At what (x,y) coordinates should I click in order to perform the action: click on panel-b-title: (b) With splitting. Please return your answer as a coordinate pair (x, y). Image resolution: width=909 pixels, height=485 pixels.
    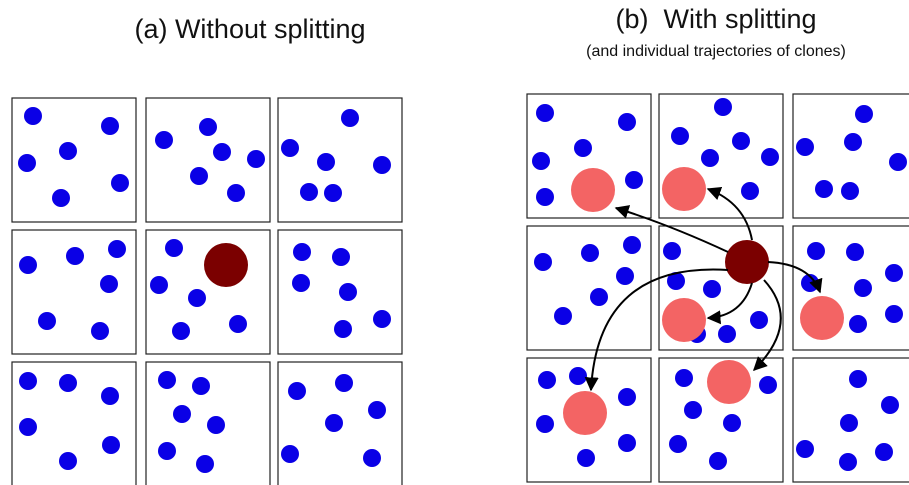
    Looking at the image, I should click on (715, 19).